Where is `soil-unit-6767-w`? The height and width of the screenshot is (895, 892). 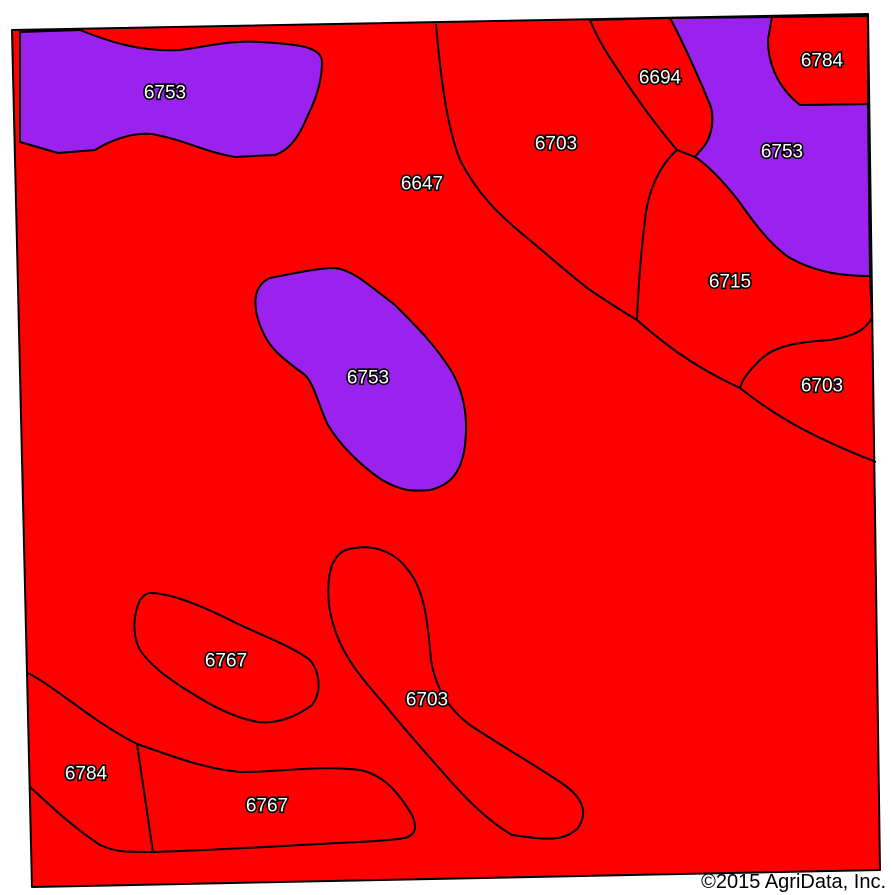
soil-unit-6767-w is located at coordinates (226, 658).